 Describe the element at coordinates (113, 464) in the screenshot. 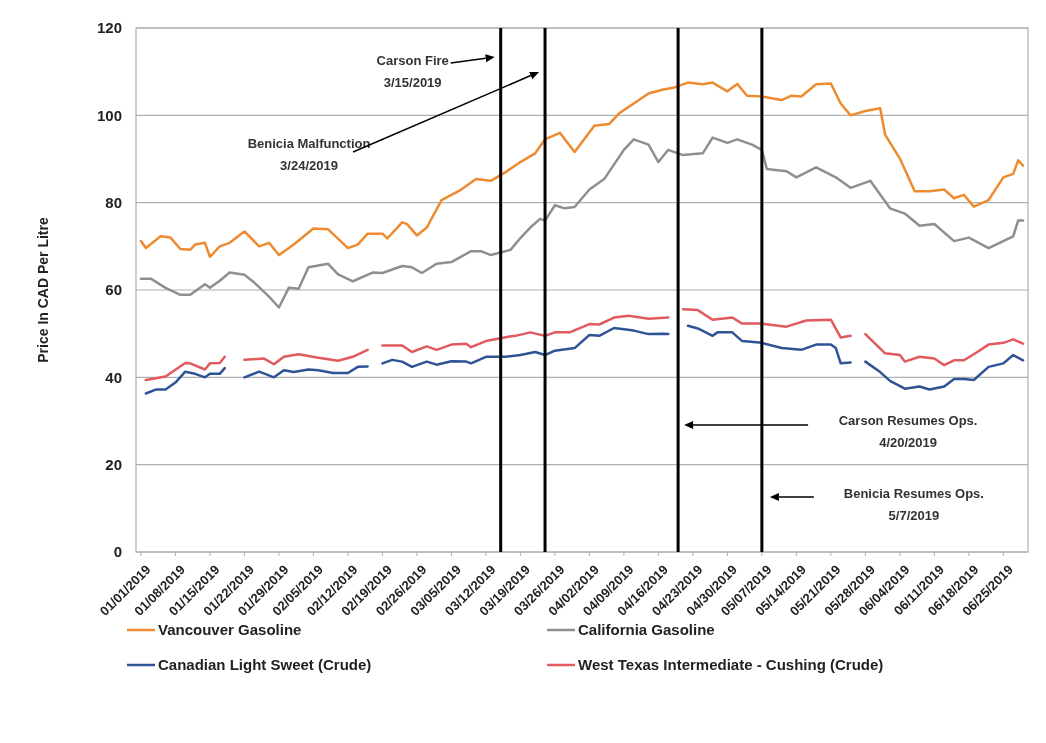

I see `y-tick-label: 20` at that location.